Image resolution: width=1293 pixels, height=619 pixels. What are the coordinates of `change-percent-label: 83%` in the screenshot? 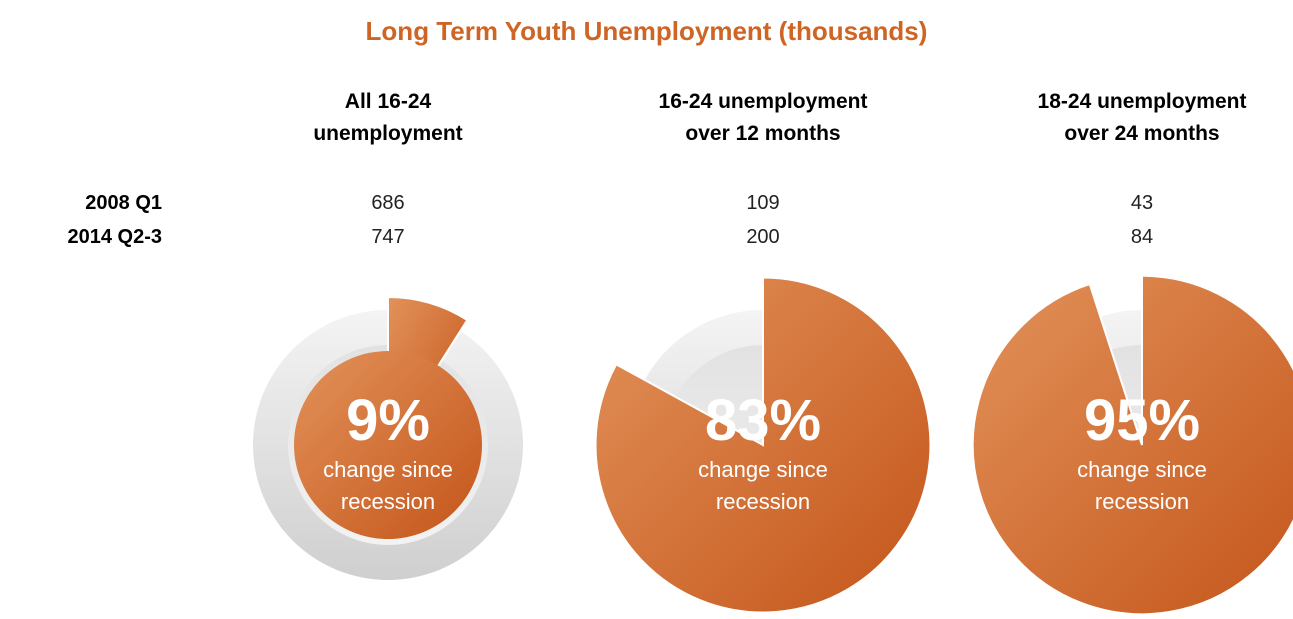 It's located at (763, 420).